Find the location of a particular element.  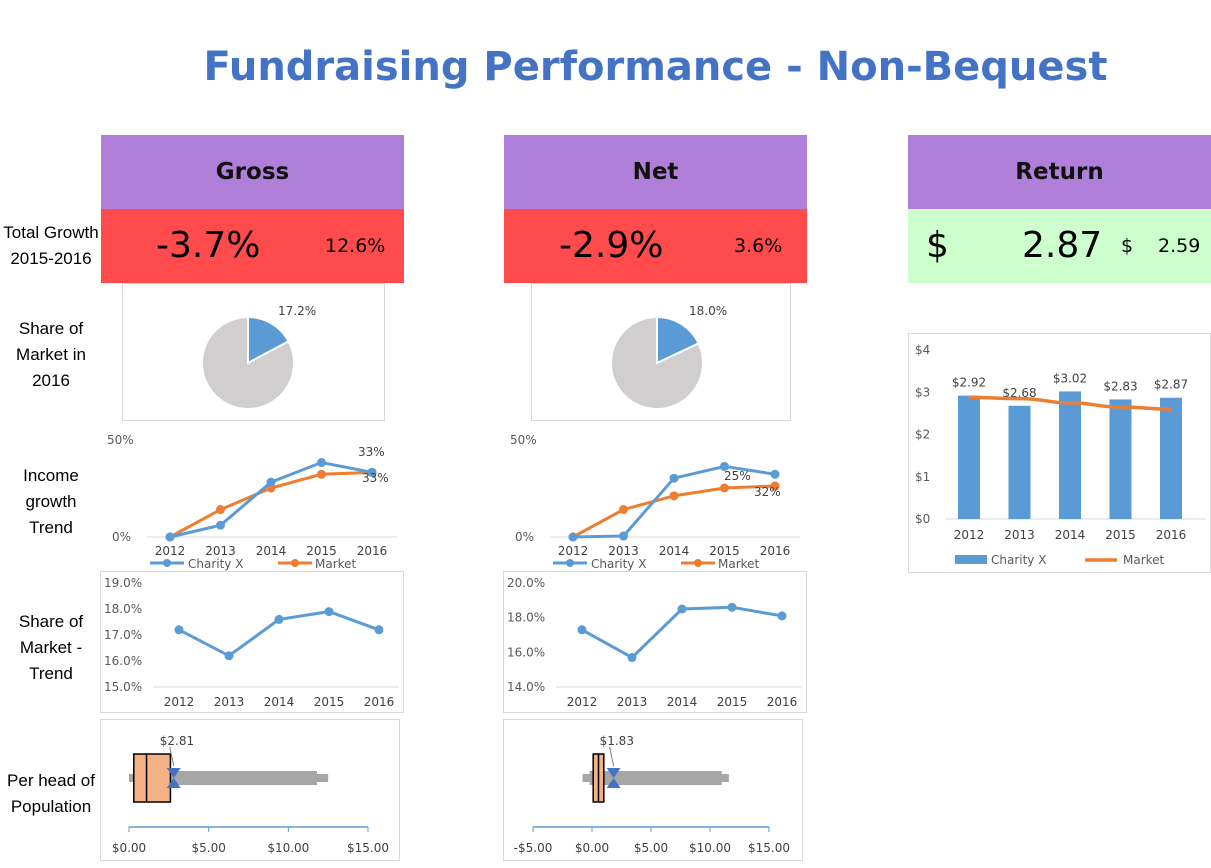

row-label-per-head: Per head of Population is located at coordinates (51, 794).